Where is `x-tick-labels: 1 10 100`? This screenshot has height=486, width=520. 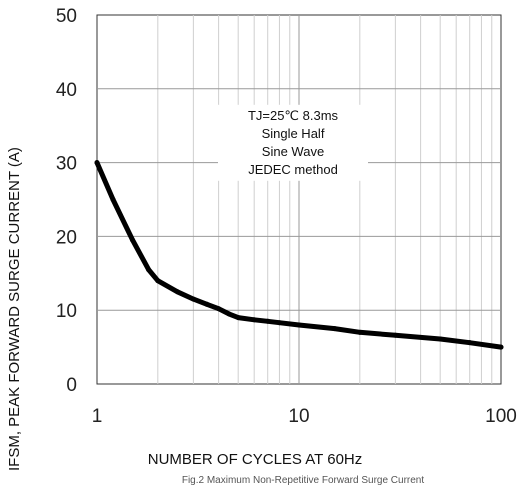
x-tick-labels: 1 10 100 is located at coordinates (304, 416).